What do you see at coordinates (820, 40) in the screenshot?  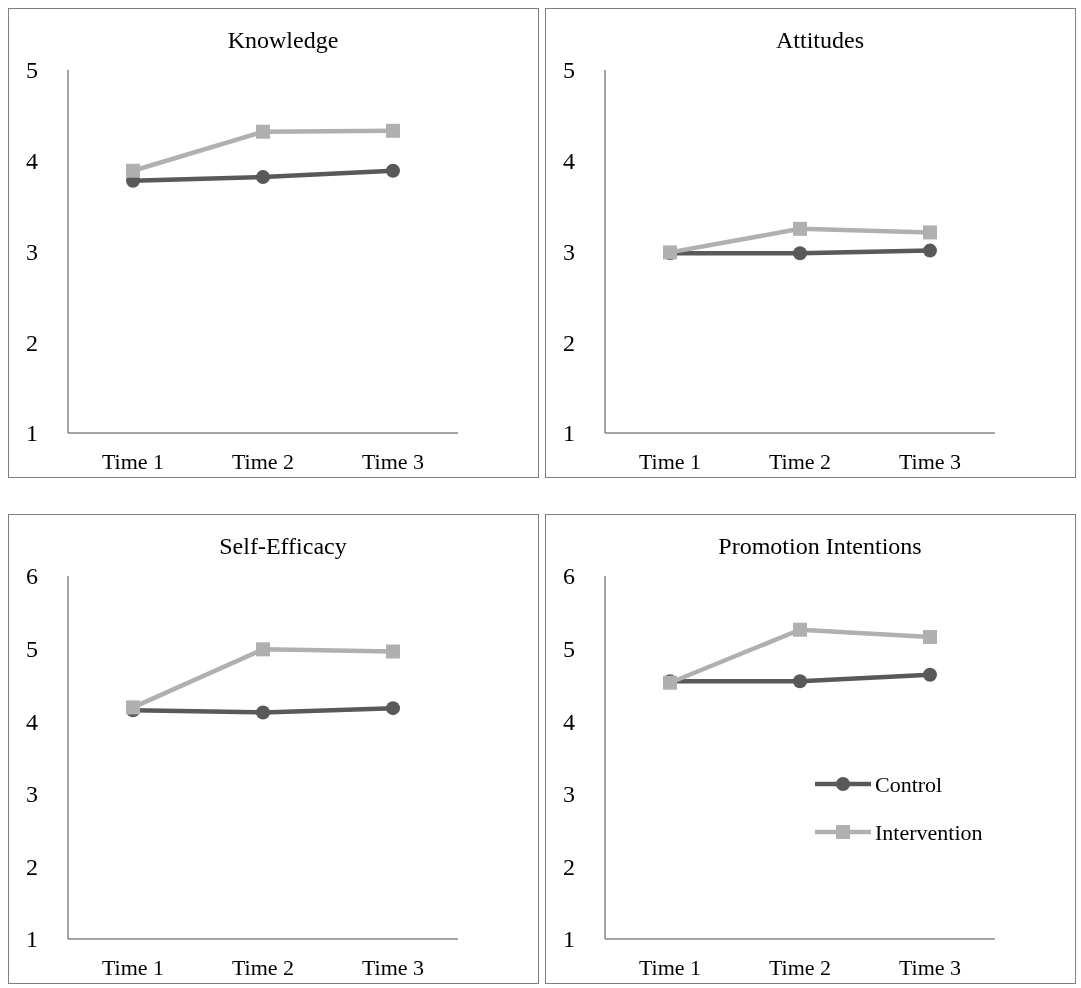 I see `chart-title: Attitudes` at bounding box center [820, 40].